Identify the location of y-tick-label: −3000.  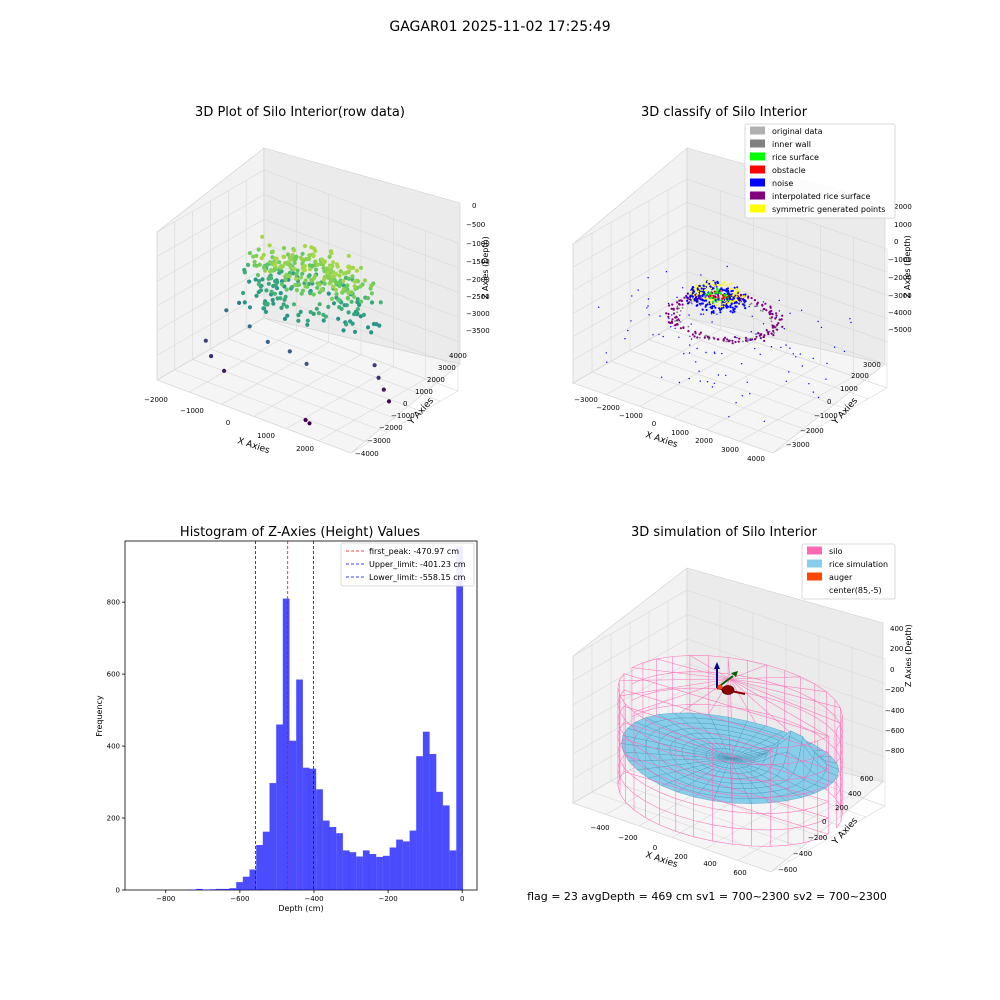
(379, 441).